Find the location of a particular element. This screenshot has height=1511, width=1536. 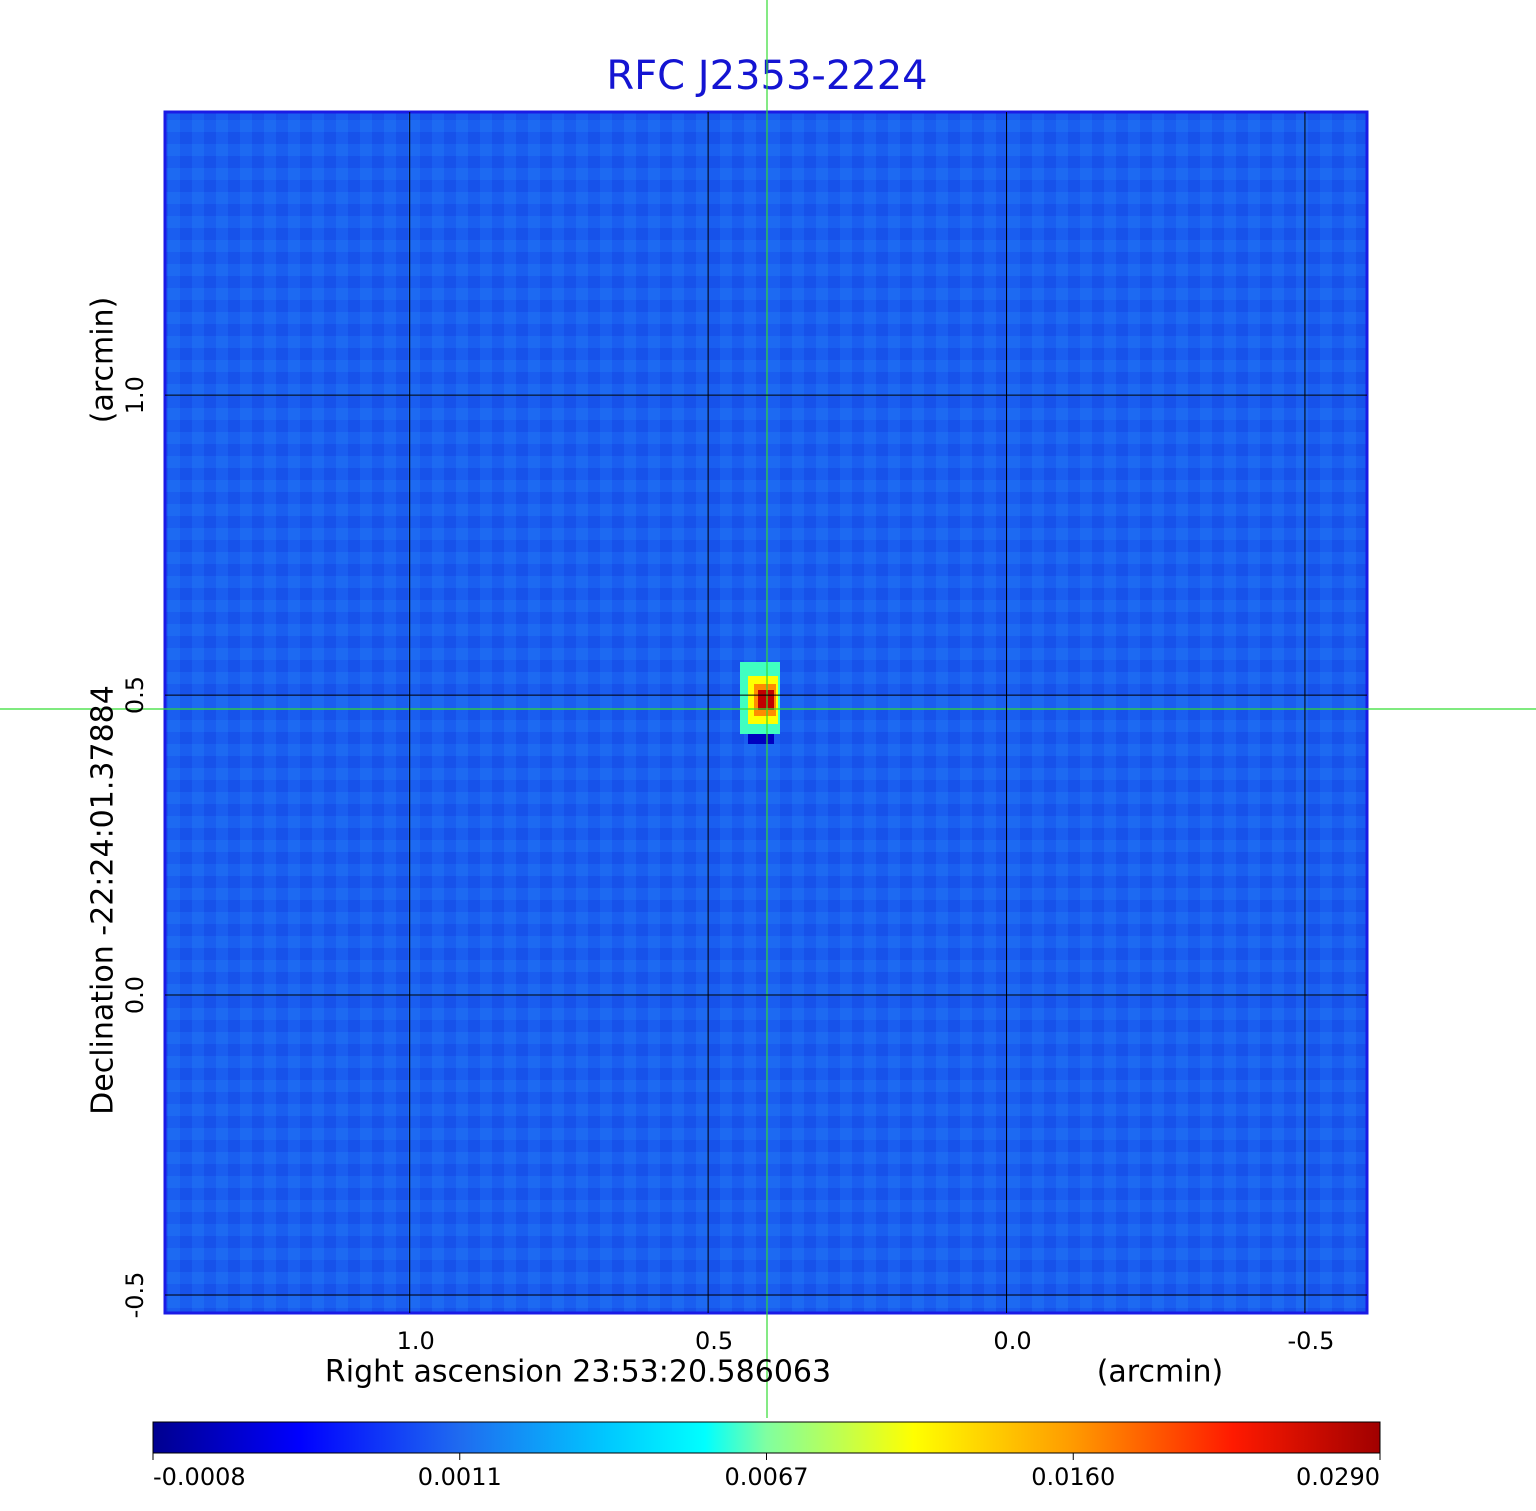

colorbar-tick-label: 0.0160 is located at coordinates (1073, 1477).